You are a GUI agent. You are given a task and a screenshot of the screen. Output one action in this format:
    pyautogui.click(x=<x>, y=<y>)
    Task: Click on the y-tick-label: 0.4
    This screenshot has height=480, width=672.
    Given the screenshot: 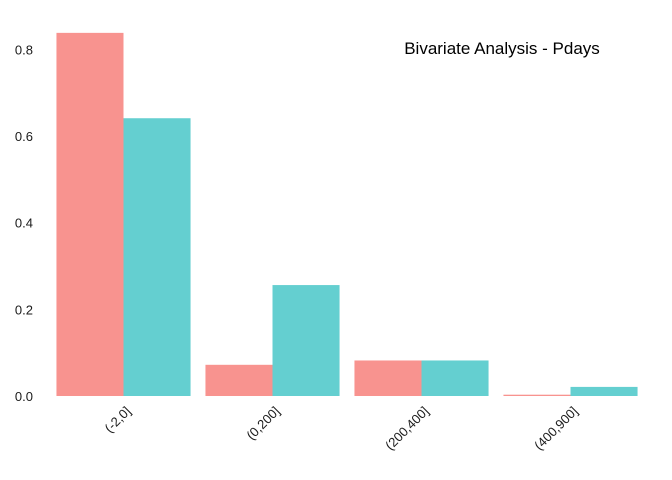 What is the action you would take?
    pyautogui.click(x=24, y=223)
    